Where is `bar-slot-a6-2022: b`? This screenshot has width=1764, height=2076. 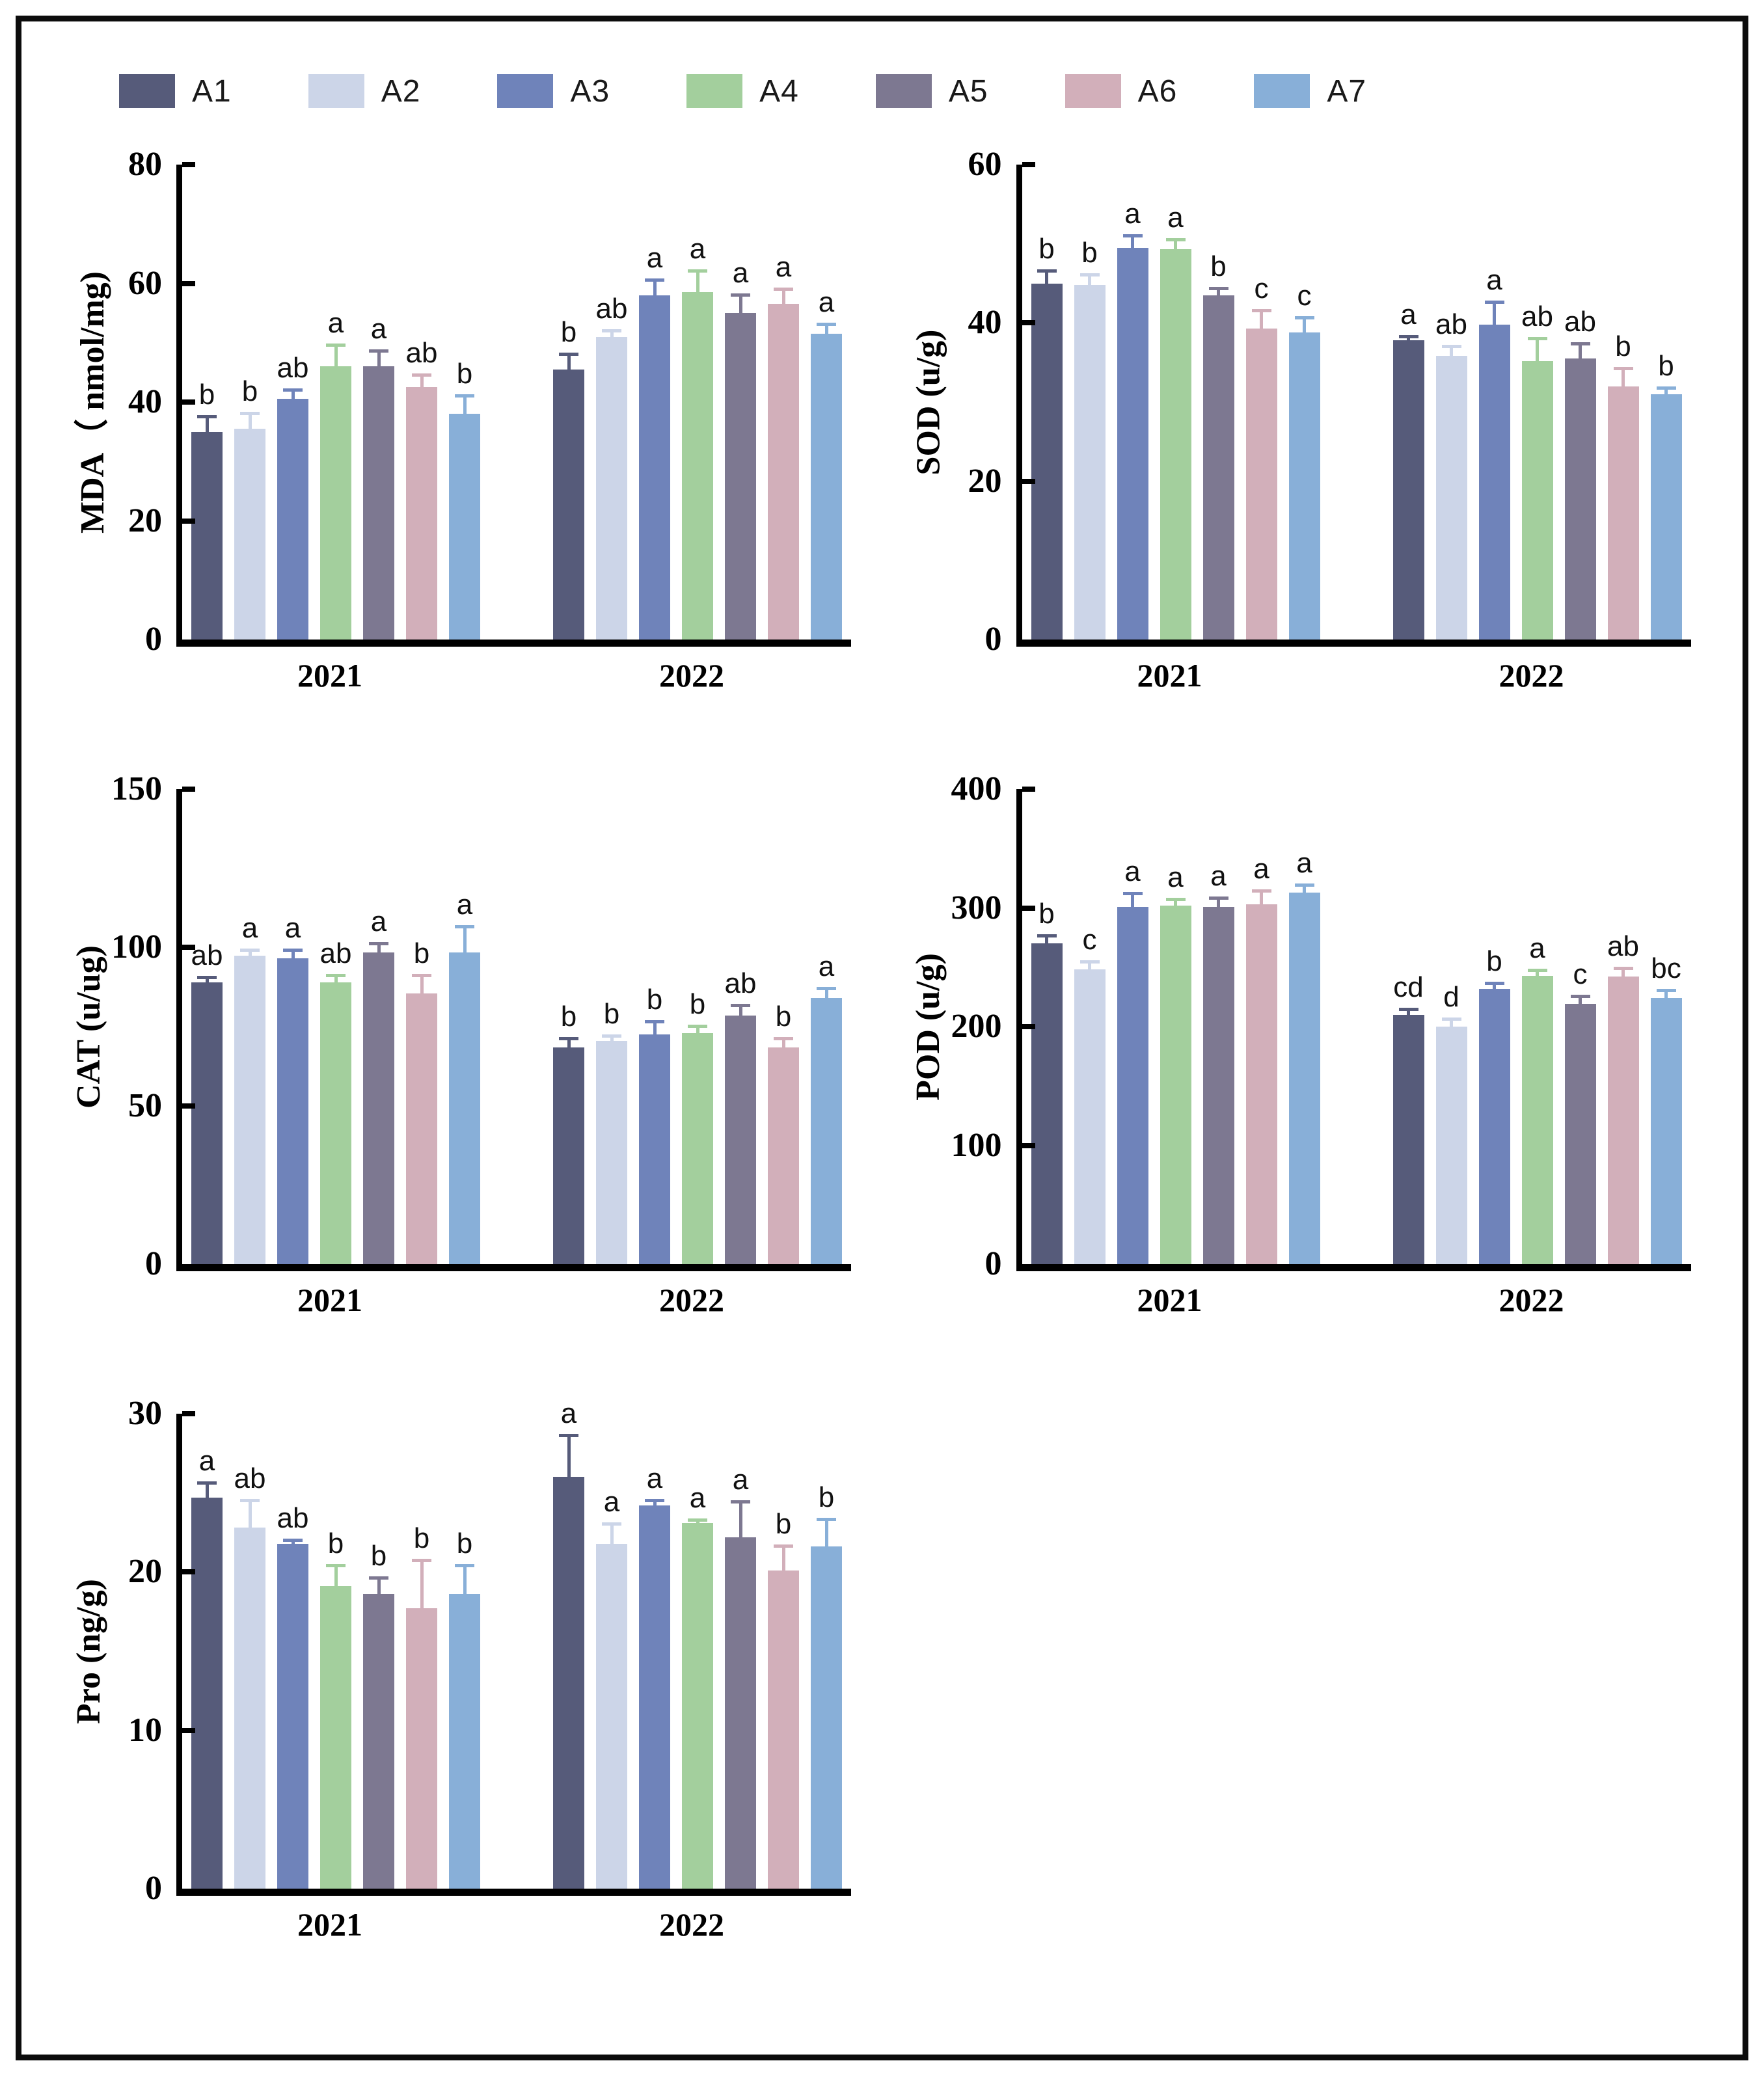
bar-slot-a6-2022: b is located at coordinates (783, 1651).